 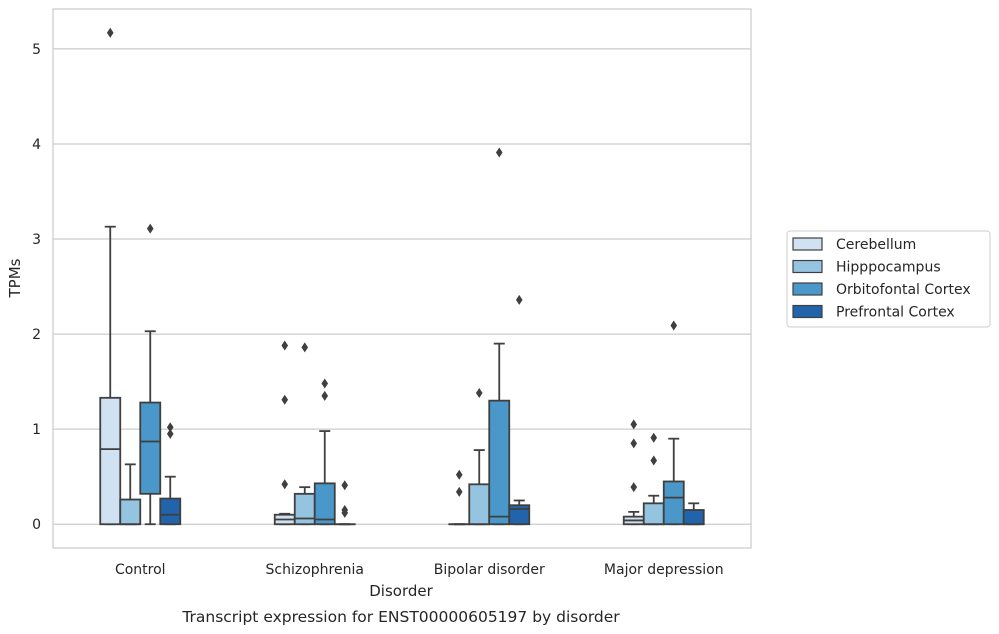 What do you see at coordinates (36, 287) in the screenshot?
I see `y-tick-labels: 0 1 2 3 4 5` at bounding box center [36, 287].